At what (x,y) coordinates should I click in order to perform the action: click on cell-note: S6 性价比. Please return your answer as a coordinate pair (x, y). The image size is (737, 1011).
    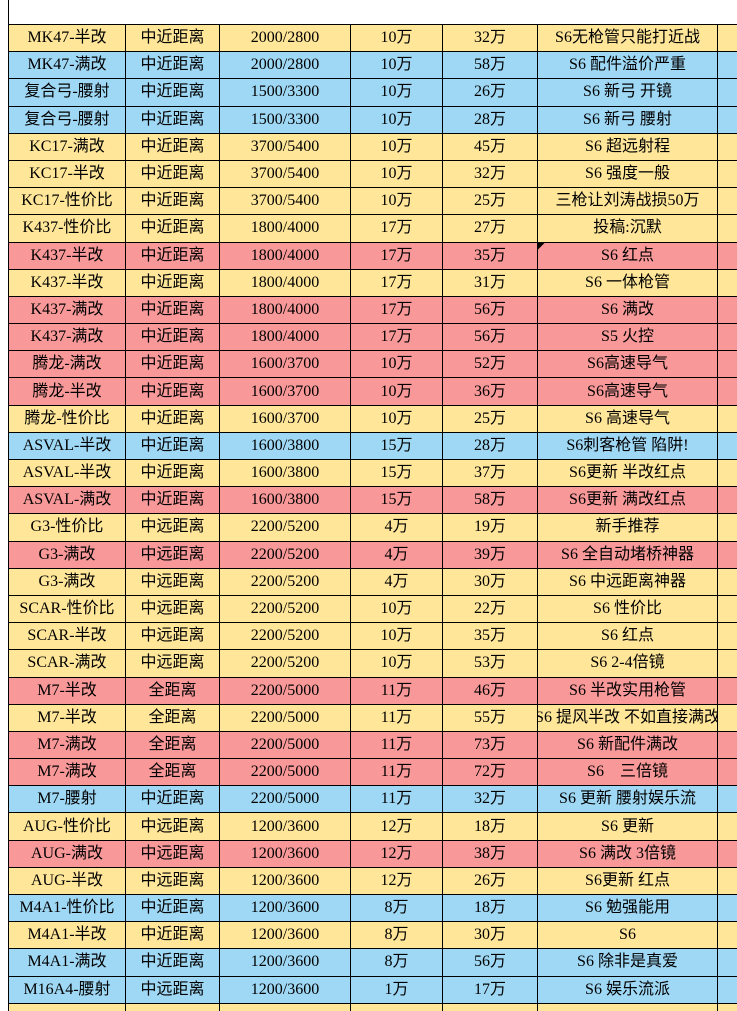
    Looking at the image, I should click on (628, 609).